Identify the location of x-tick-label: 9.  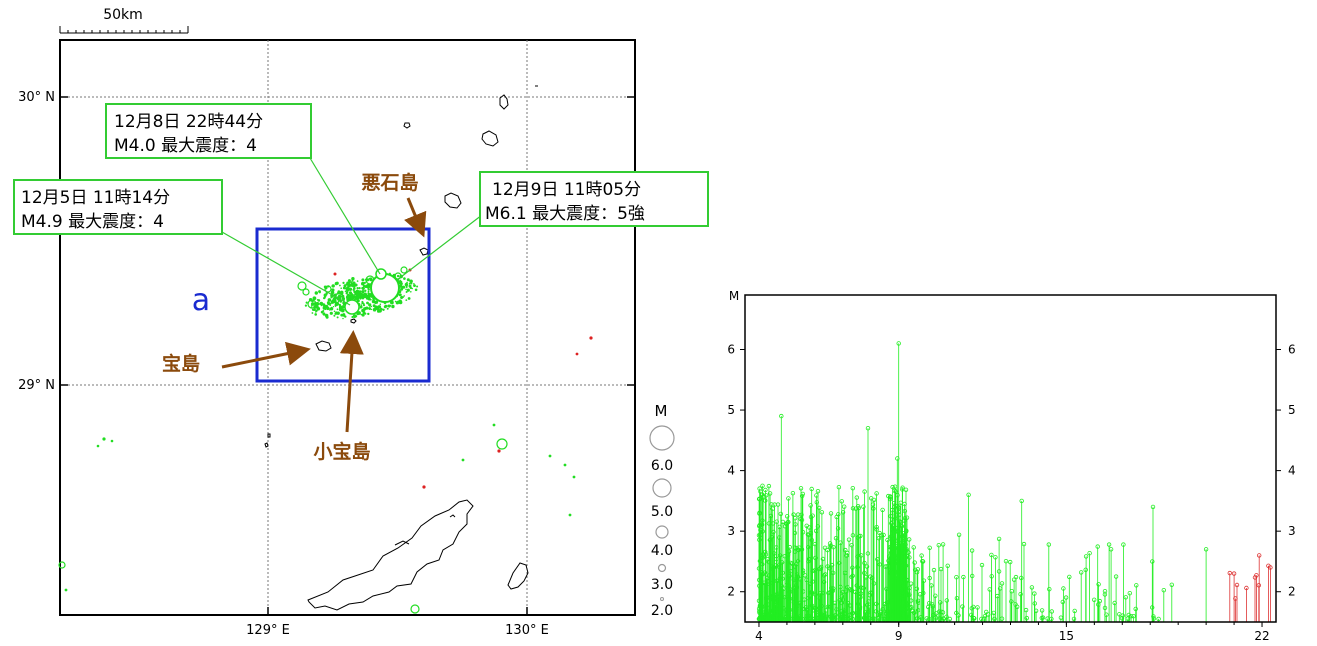
(899, 636).